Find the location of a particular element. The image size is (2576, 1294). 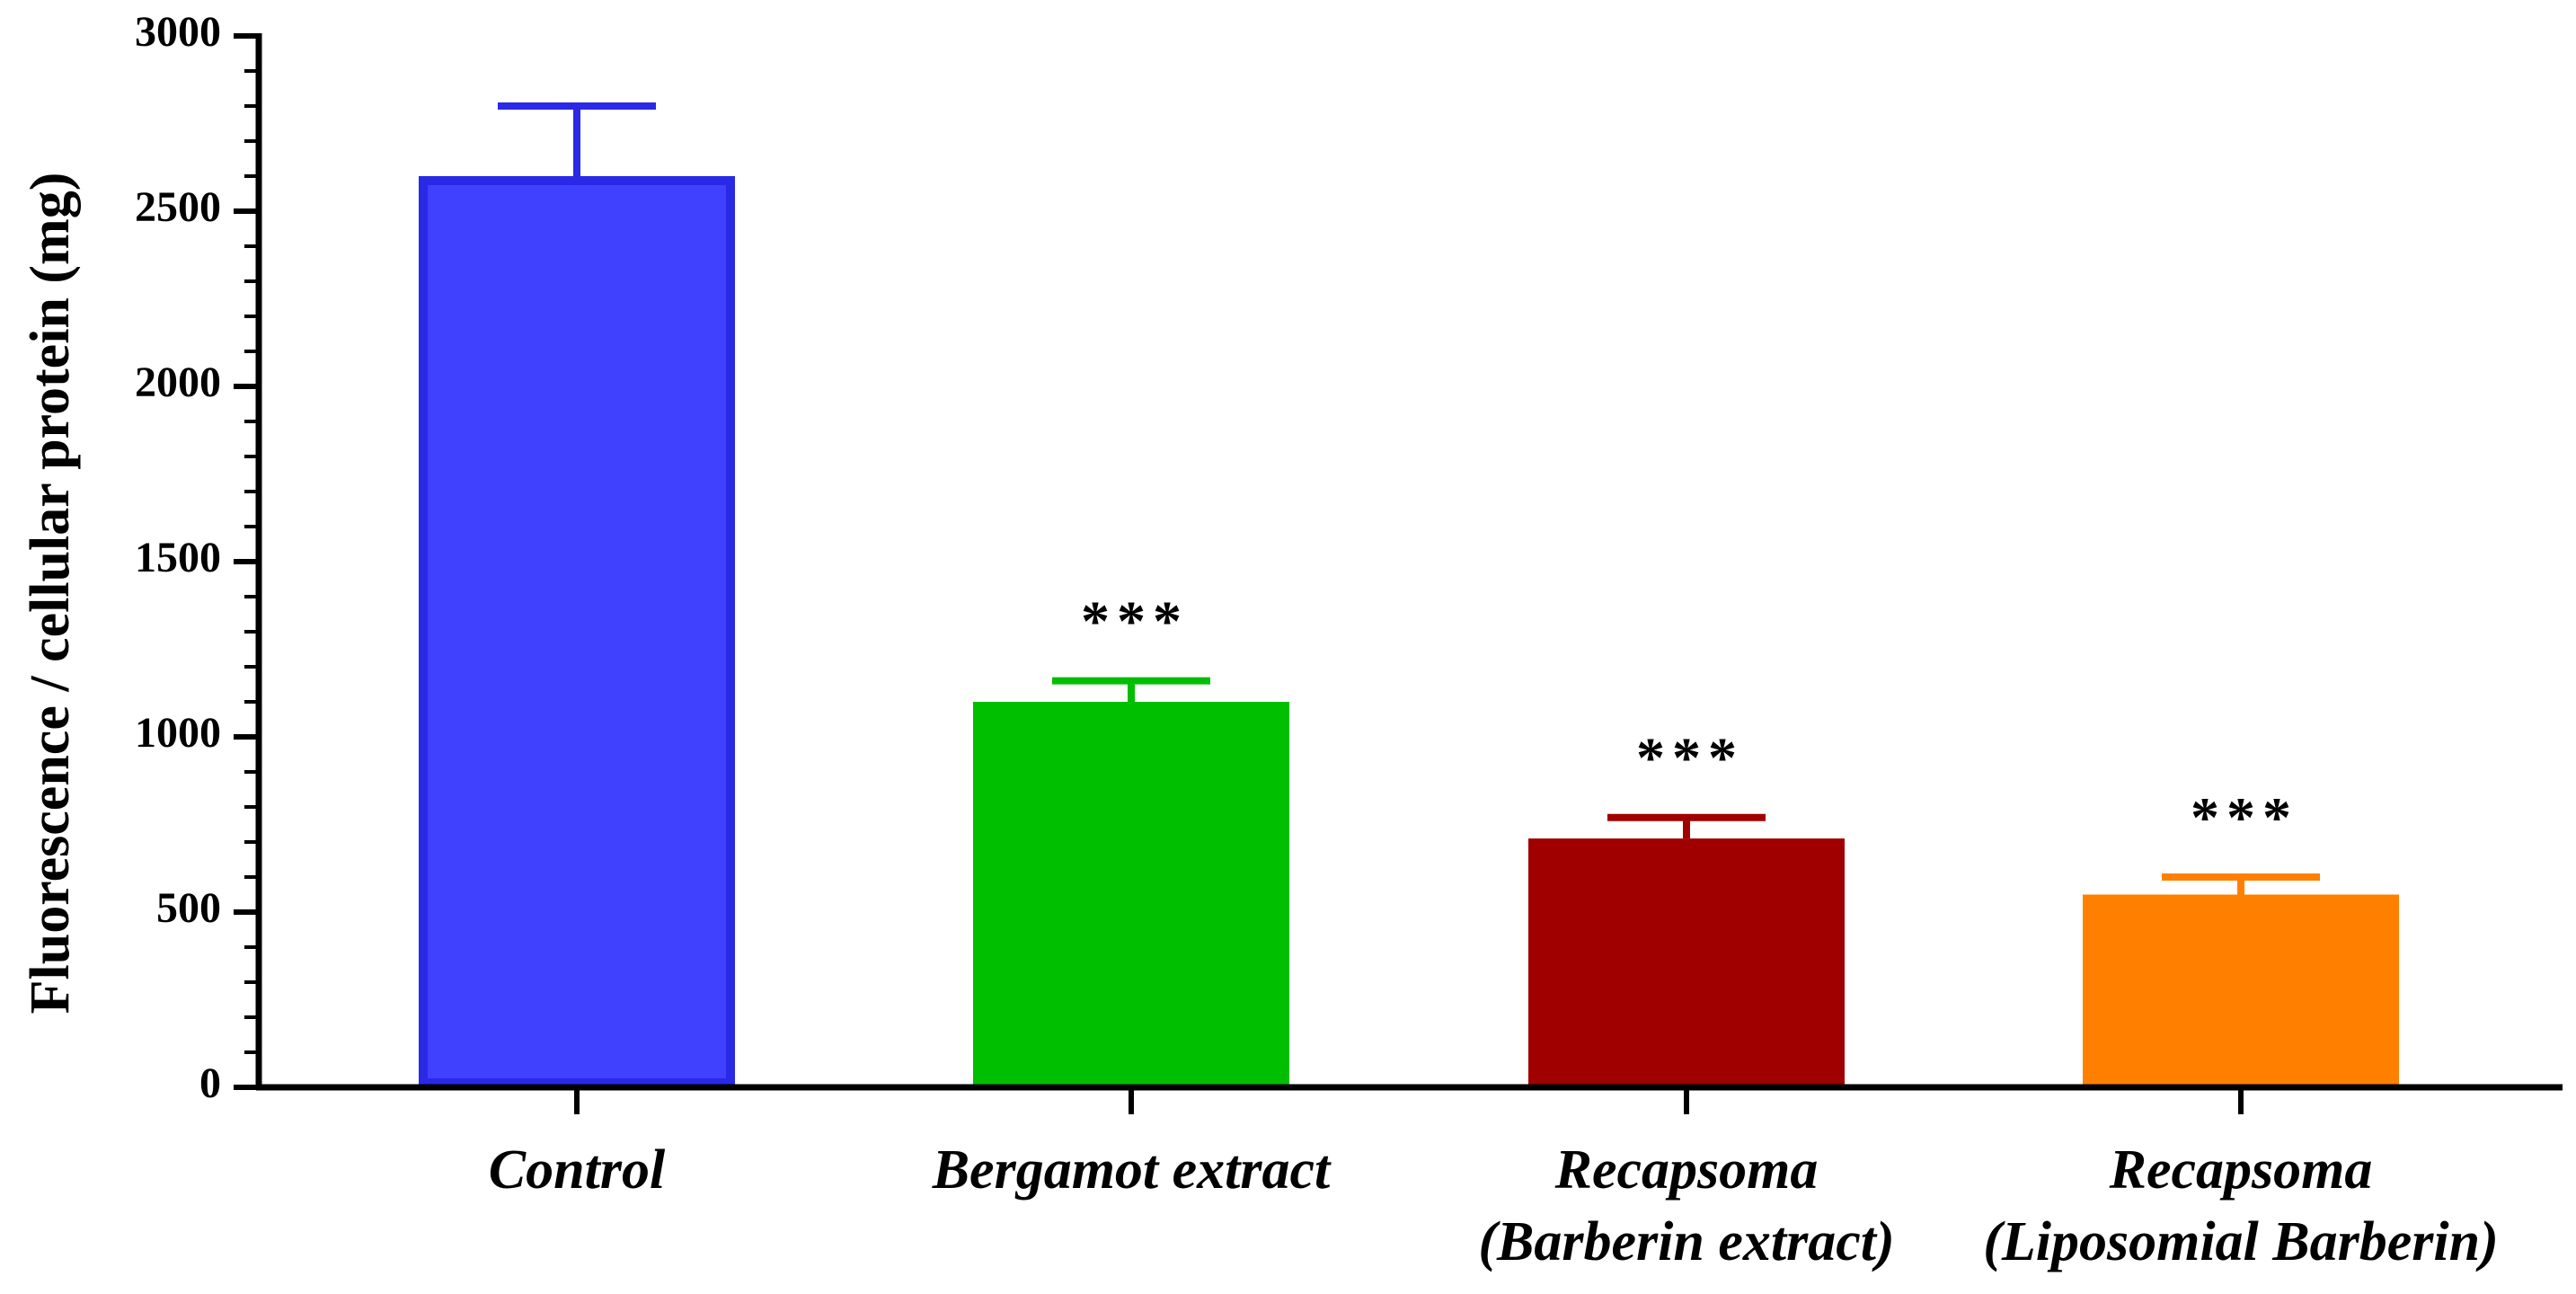

significance-marker-2: *** is located at coordinates (1135, 621).